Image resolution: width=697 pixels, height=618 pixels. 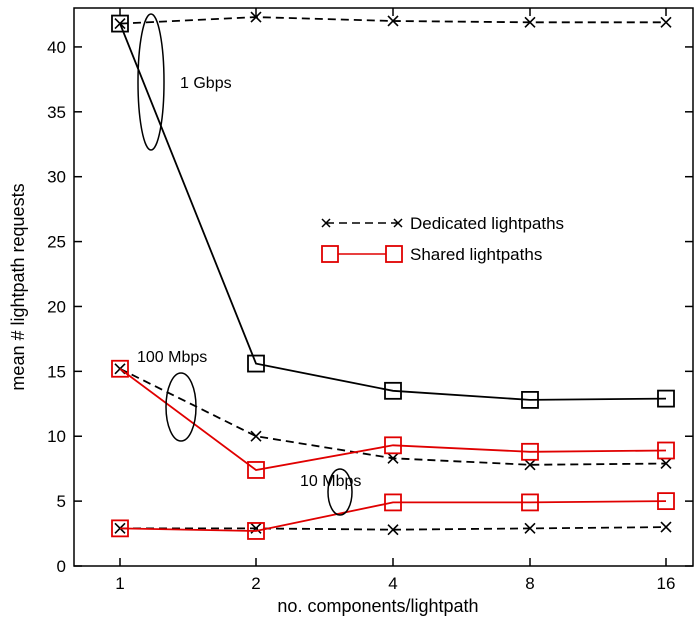 I want to click on annotation-1gbps: 1 Gbps, so click(x=206, y=83).